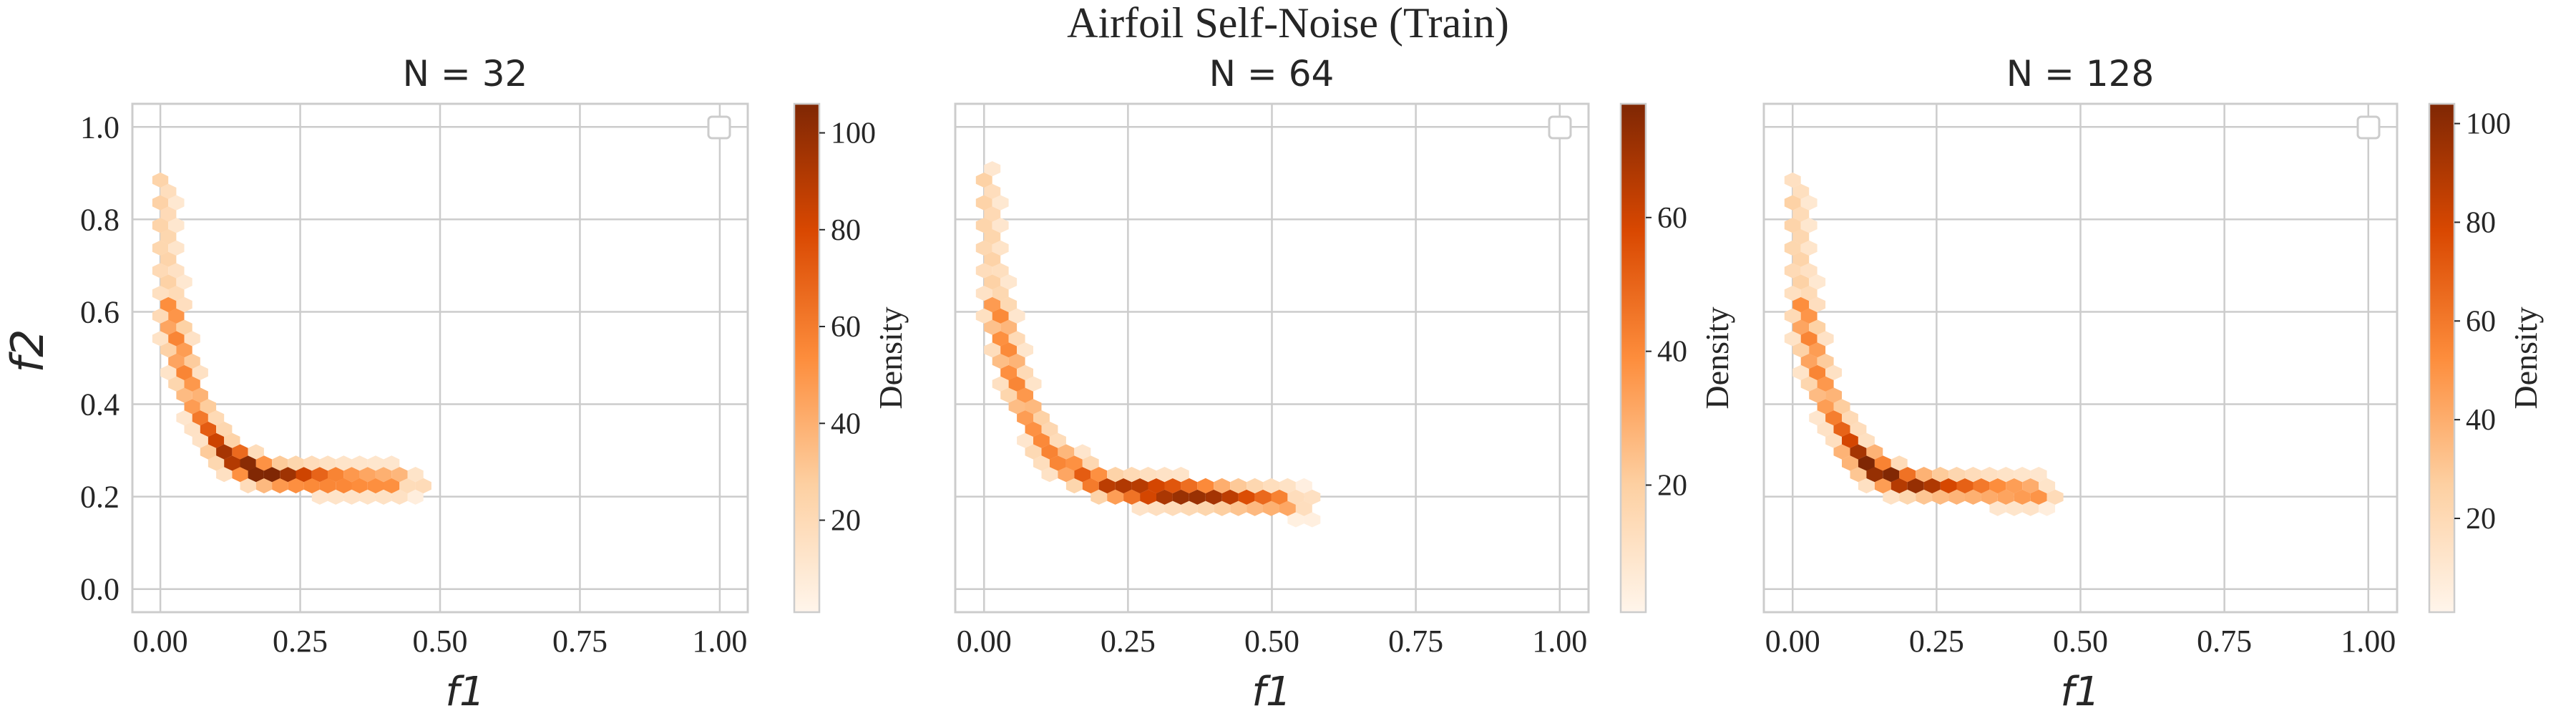  What do you see at coordinates (27, 350) in the screenshot?
I see `y-axis-label: f2` at bounding box center [27, 350].